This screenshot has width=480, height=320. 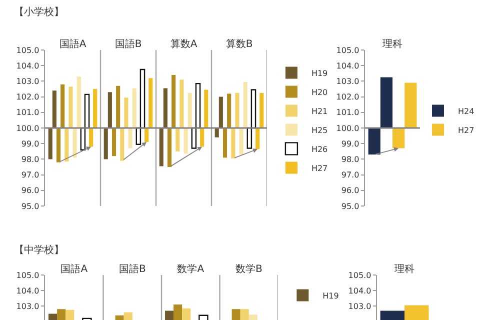 I want to click on x-tick-label: 算数A, so click(x=184, y=44).